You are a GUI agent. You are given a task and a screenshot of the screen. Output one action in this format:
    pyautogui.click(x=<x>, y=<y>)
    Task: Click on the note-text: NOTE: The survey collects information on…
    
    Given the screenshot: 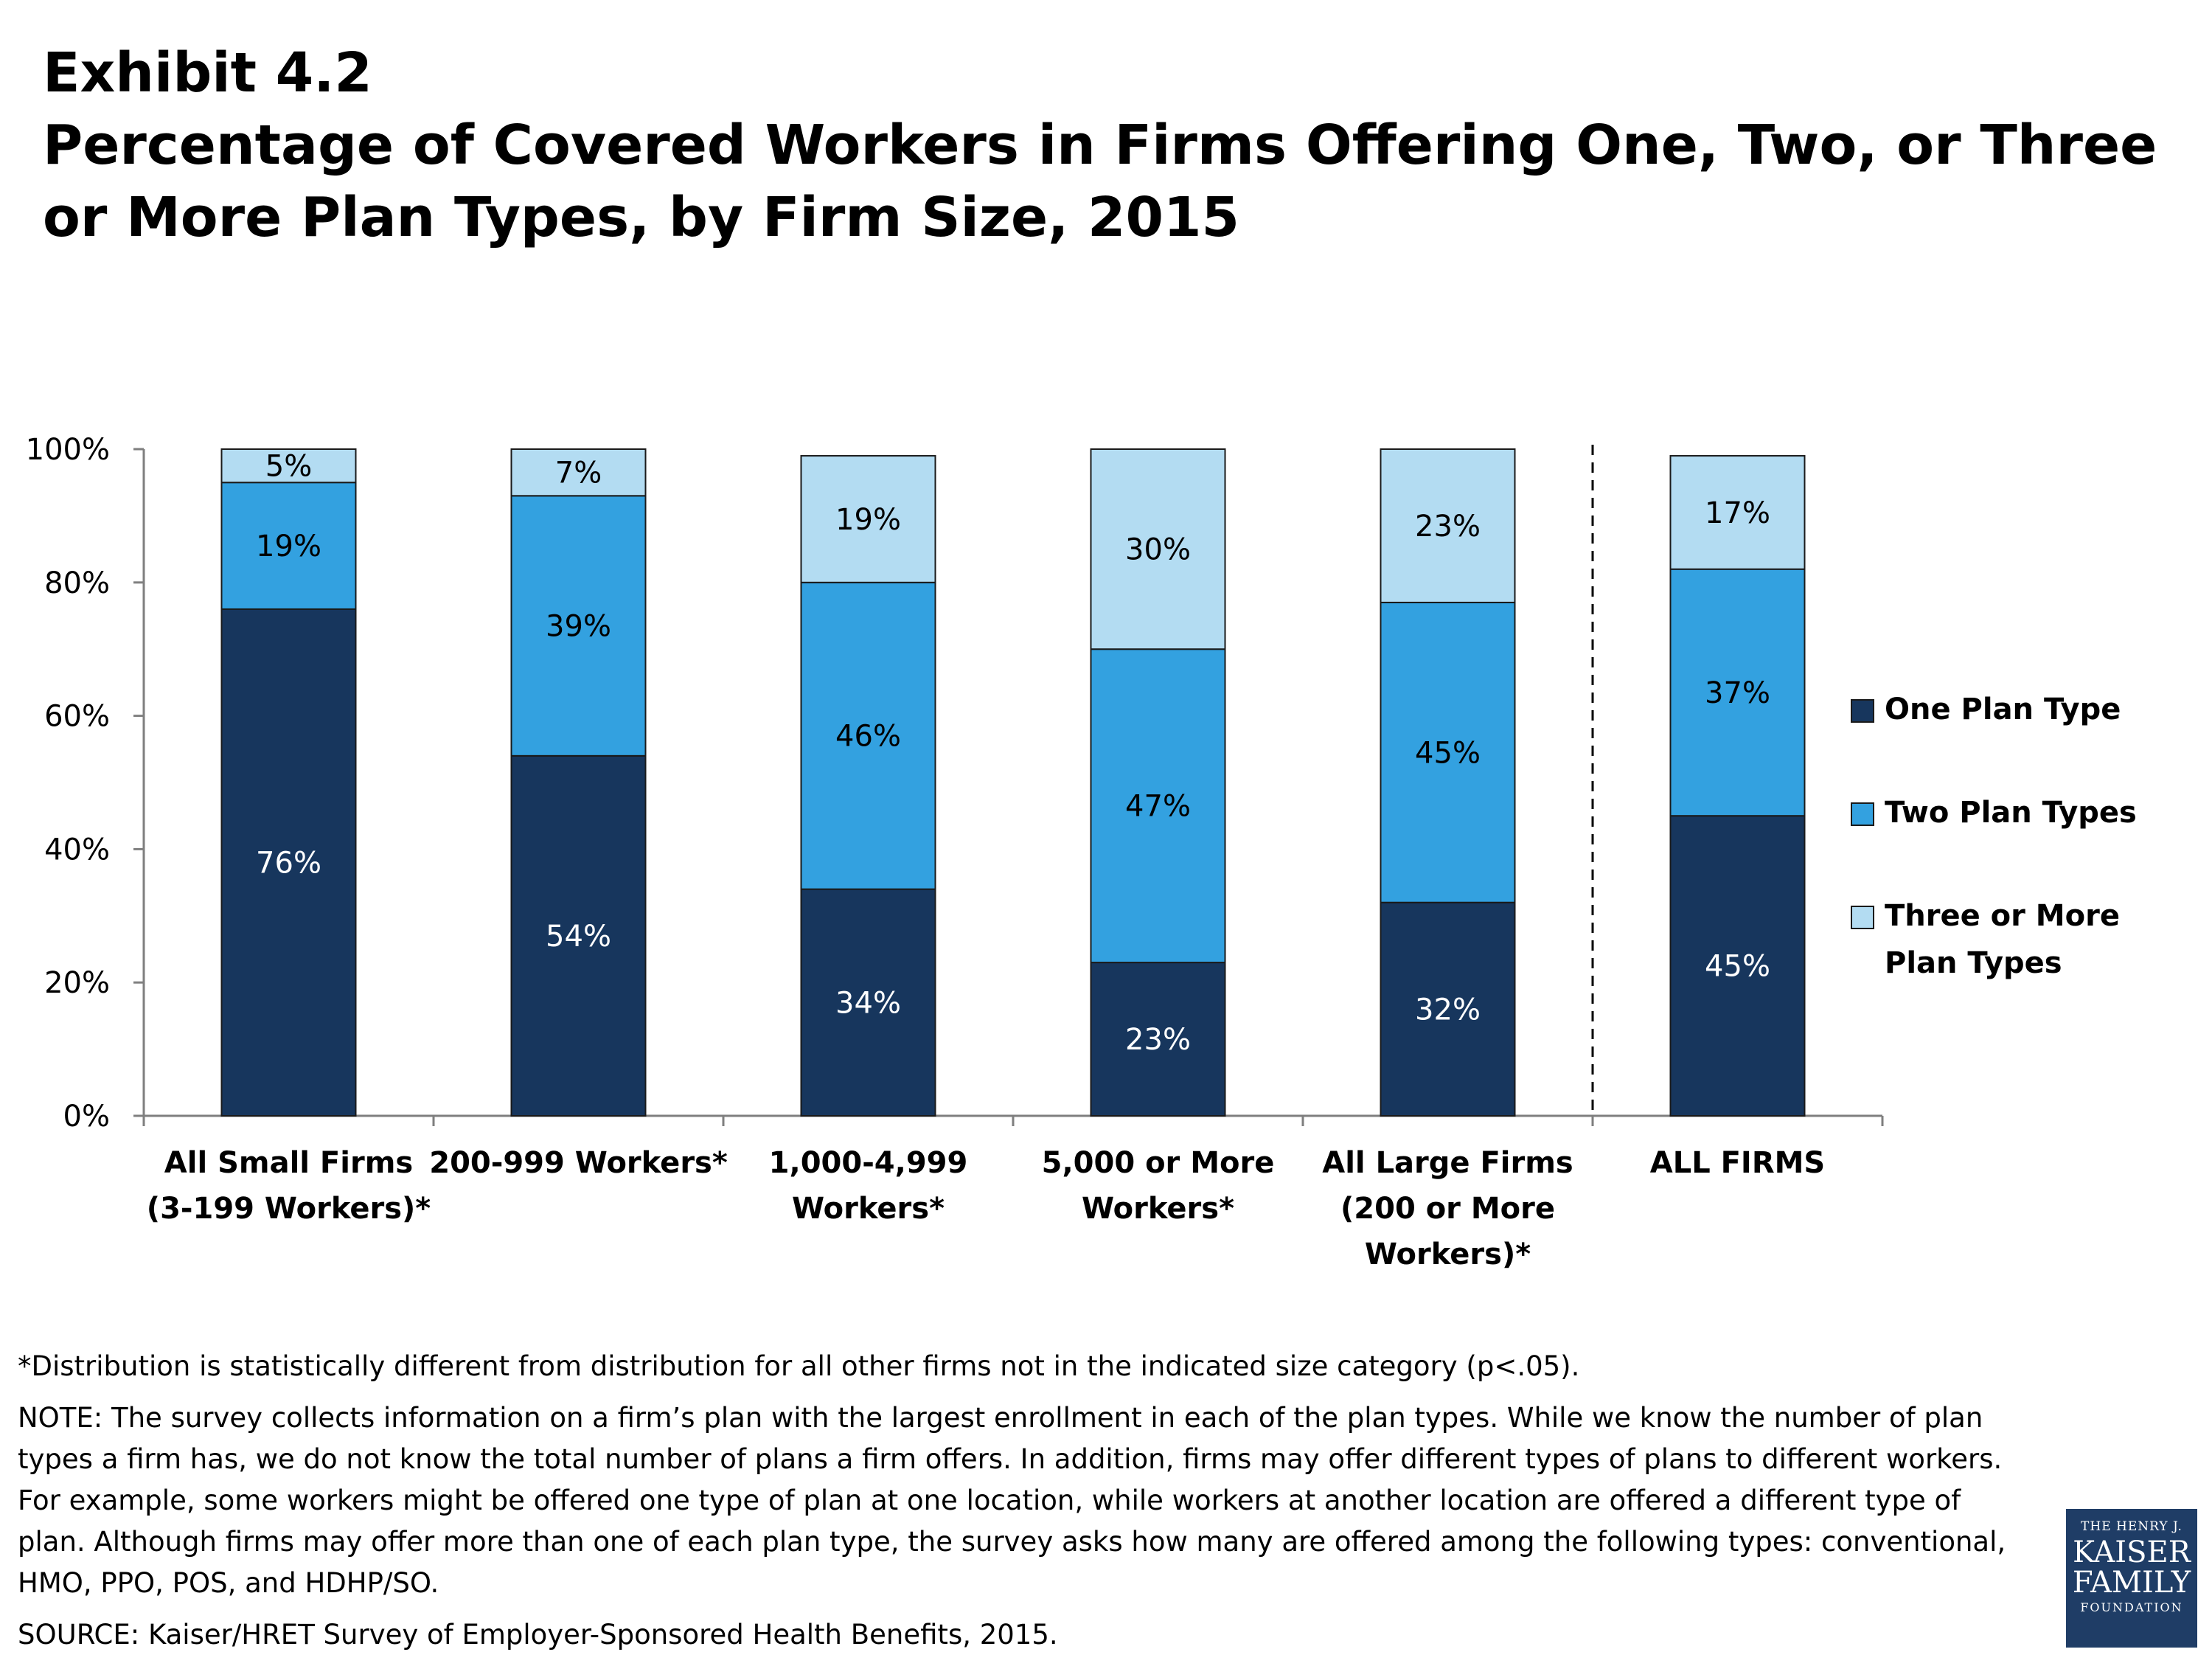 What is the action you would take?
    pyautogui.click(x=1012, y=1500)
    